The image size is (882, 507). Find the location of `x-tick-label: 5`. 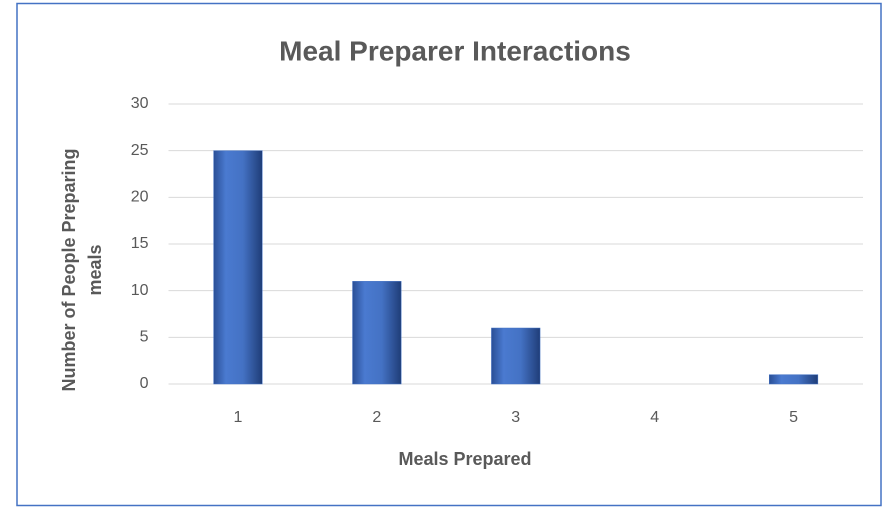

x-tick-label: 5 is located at coordinates (793, 417).